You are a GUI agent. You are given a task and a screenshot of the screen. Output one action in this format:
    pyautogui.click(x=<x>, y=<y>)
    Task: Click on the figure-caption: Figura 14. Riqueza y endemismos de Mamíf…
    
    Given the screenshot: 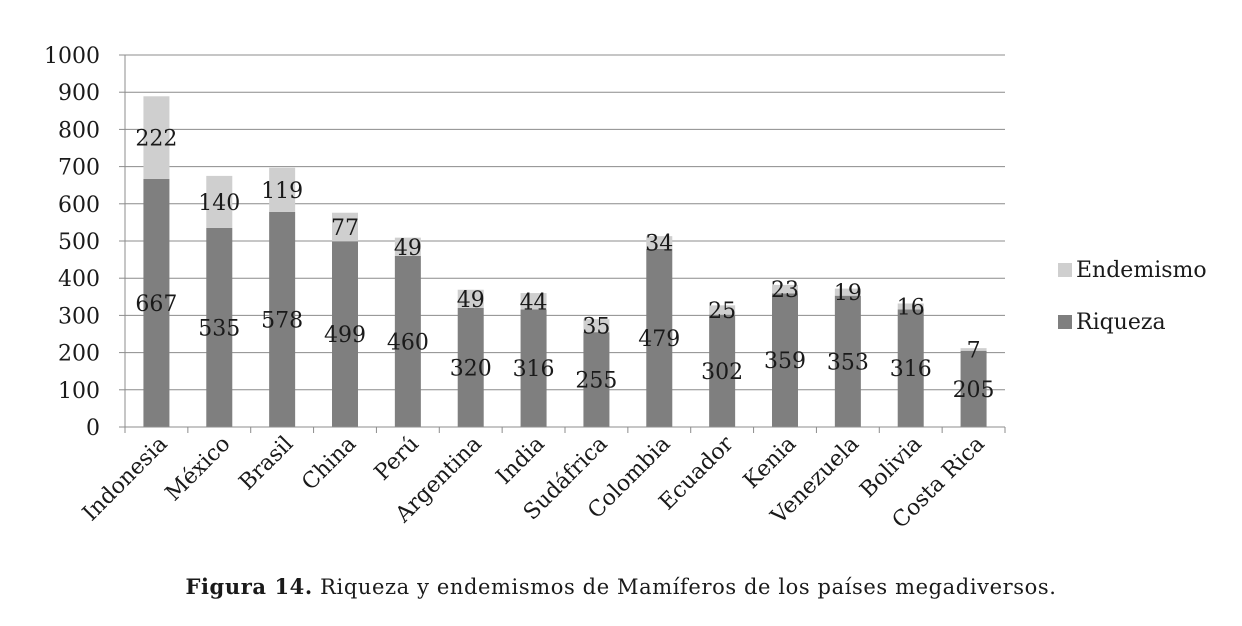 What is the action you would take?
    pyautogui.click(x=621, y=586)
    